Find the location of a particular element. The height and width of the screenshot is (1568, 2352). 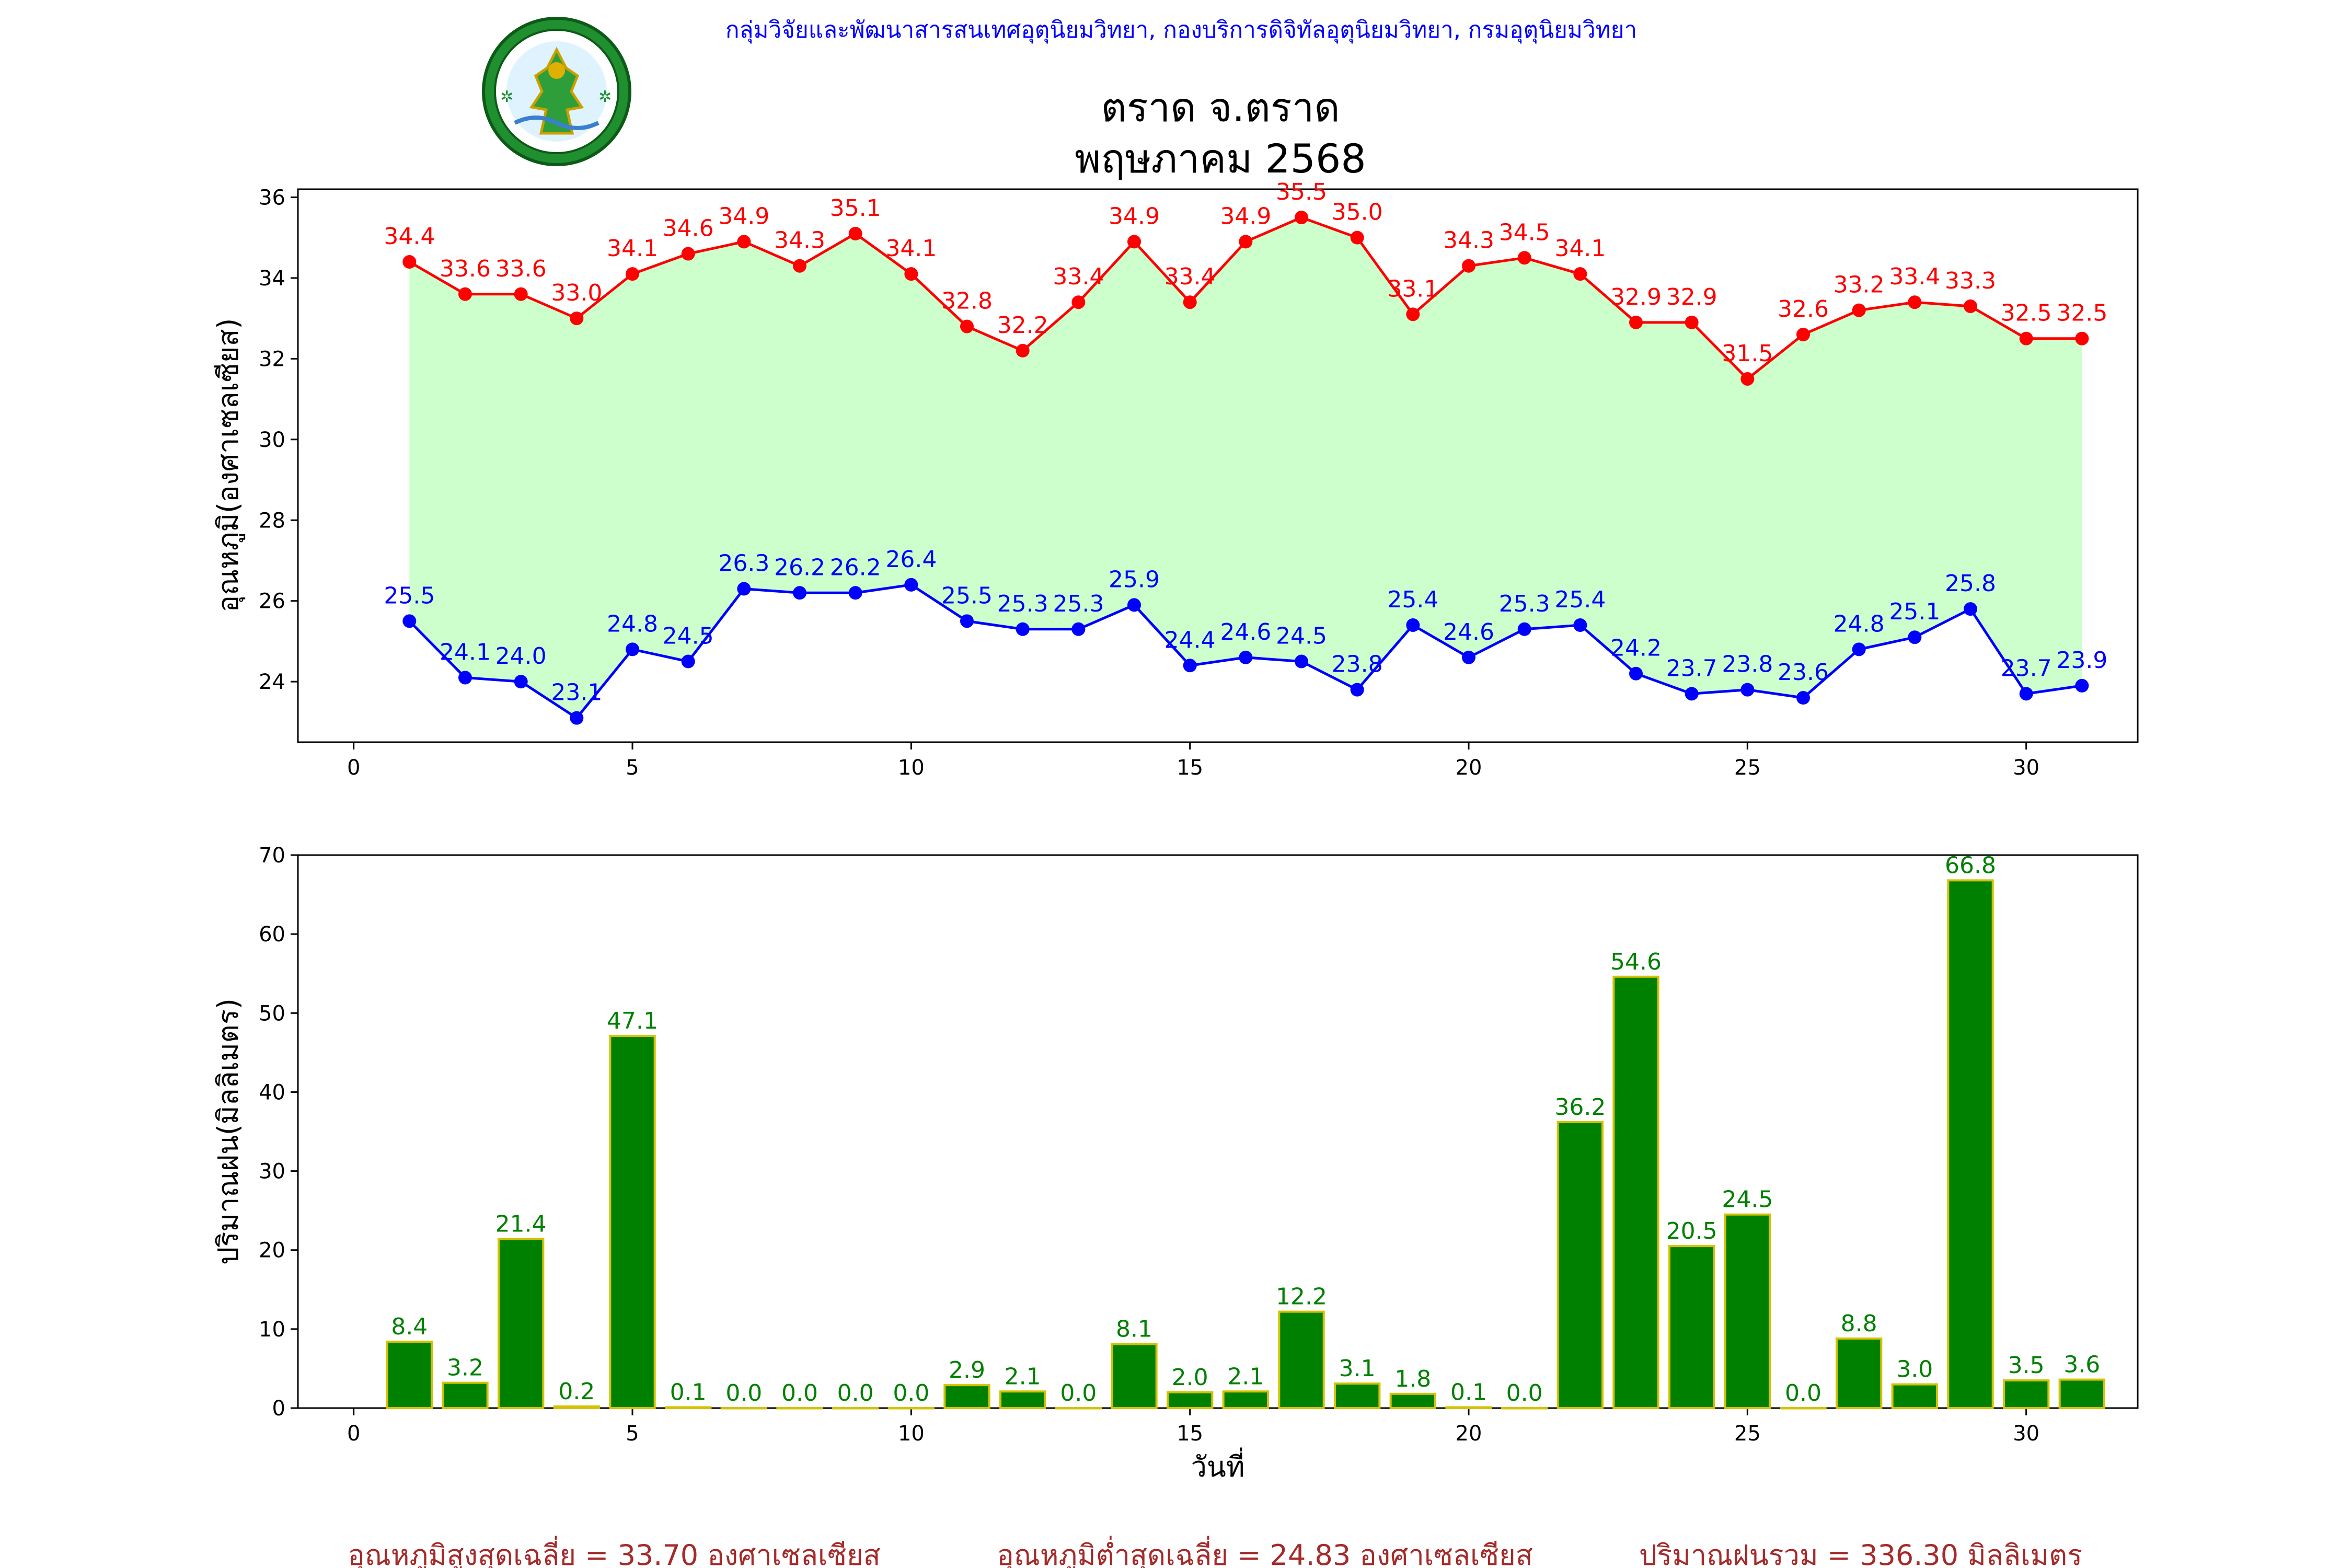

rain-y-tick-label: 0 is located at coordinates (278, 1409).